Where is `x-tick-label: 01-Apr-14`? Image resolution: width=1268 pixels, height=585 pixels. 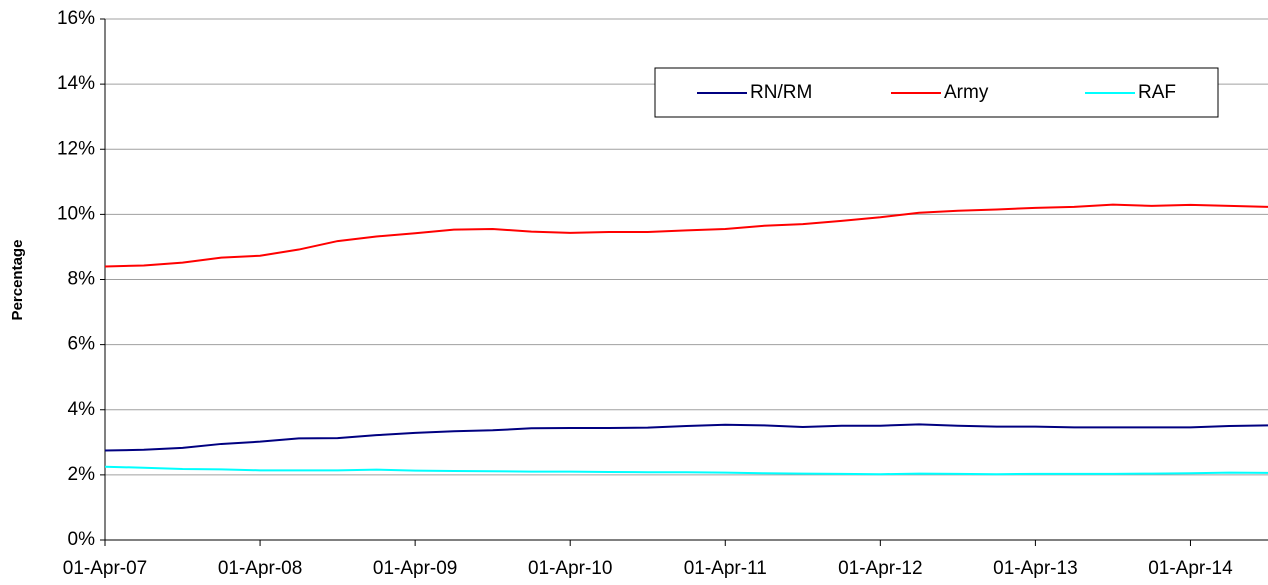
x-tick-label: 01-Apr-14 is located at coordinates (1190, 568).